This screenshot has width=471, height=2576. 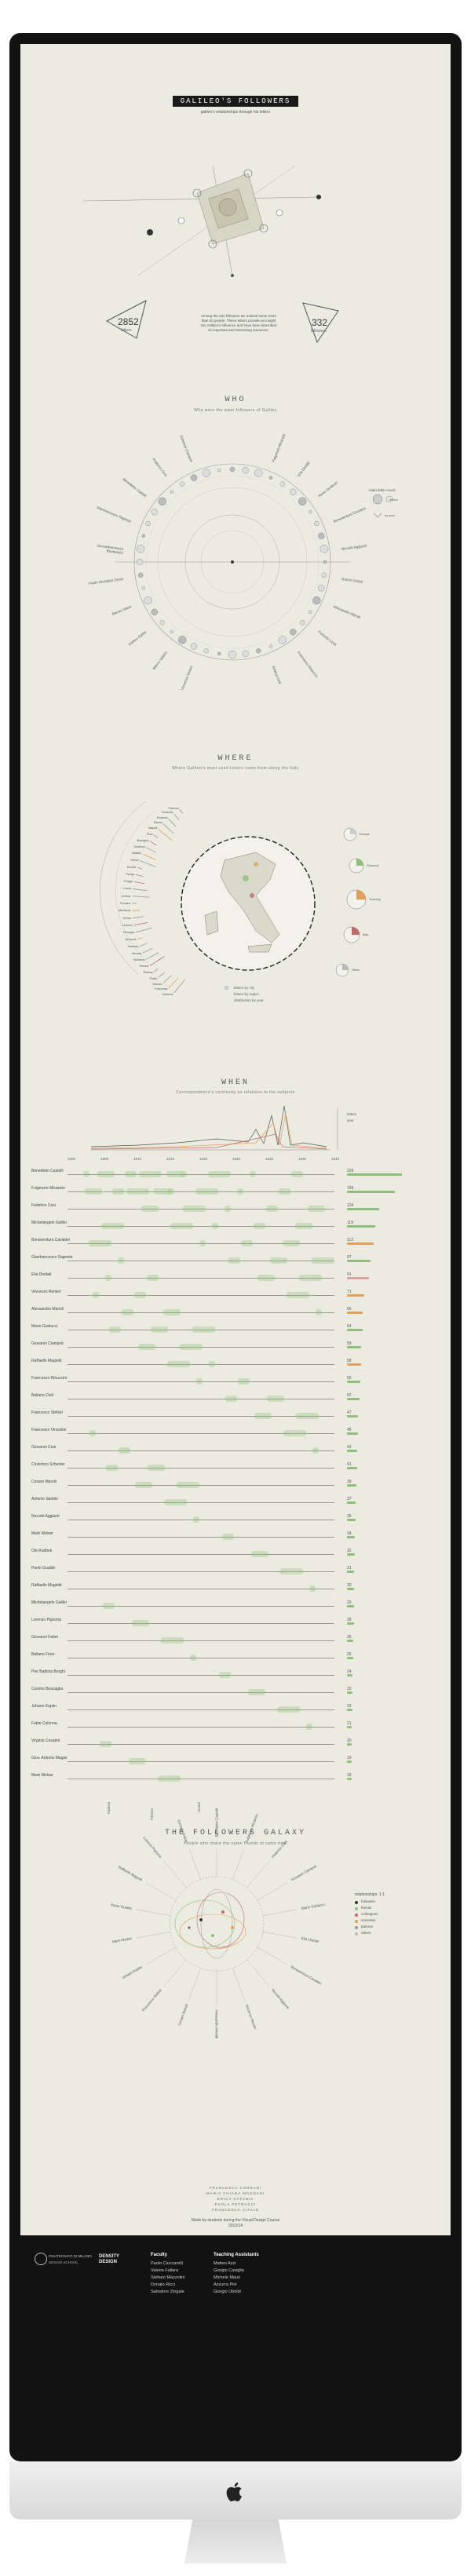 What do you see at coordinates (235, 410) in the screenshot?
I see `who-subtitle: Who were the main followers of Galileo` at bounding box center [235, 410].